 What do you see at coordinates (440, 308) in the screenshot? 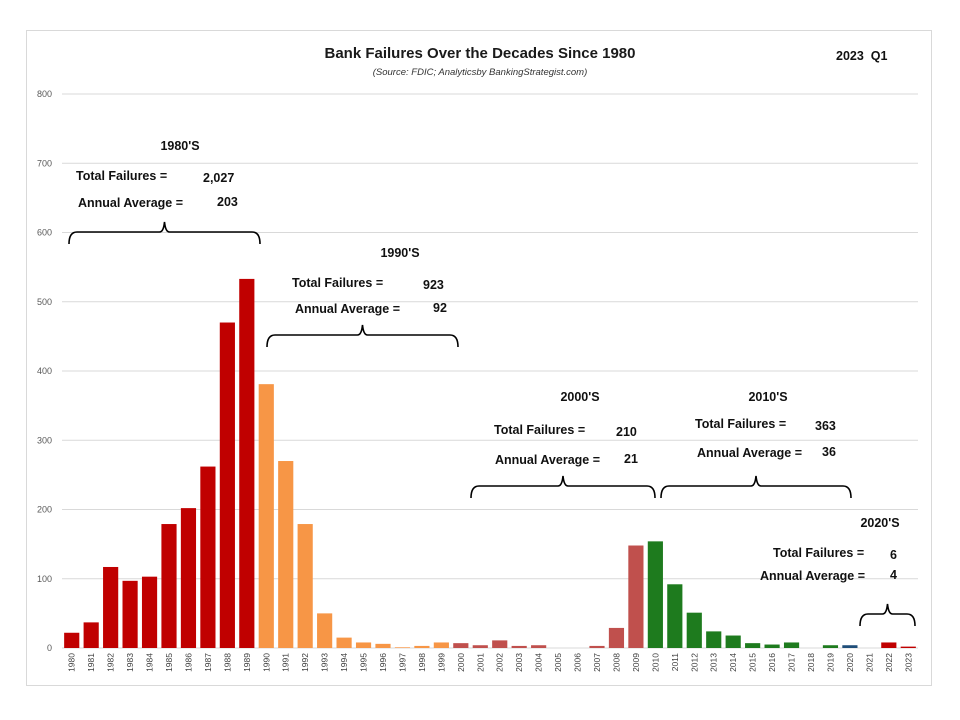
I see `annual-average-value: 92` at bounding box center [440, 308].